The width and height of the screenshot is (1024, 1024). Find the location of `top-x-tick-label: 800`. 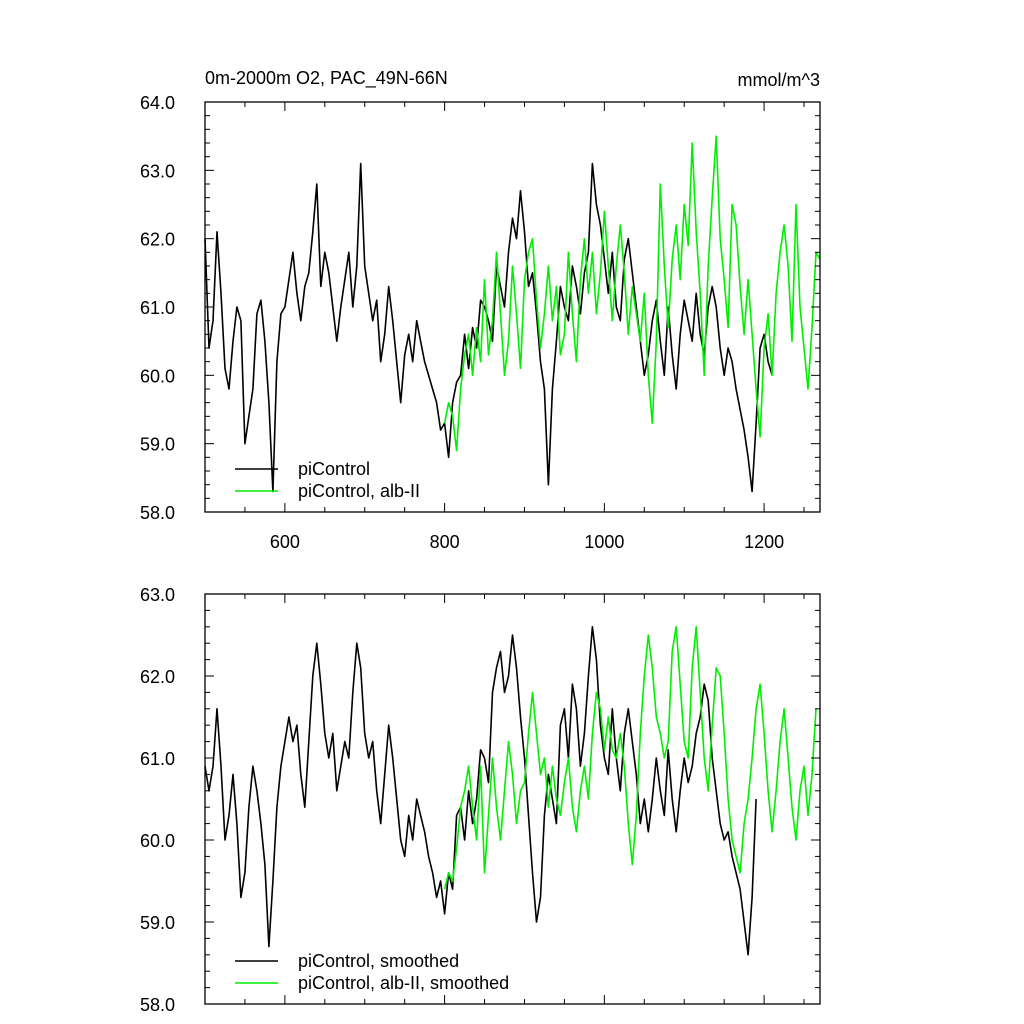

top-x-tick-label: 800 is located at coordinates (445, 542).